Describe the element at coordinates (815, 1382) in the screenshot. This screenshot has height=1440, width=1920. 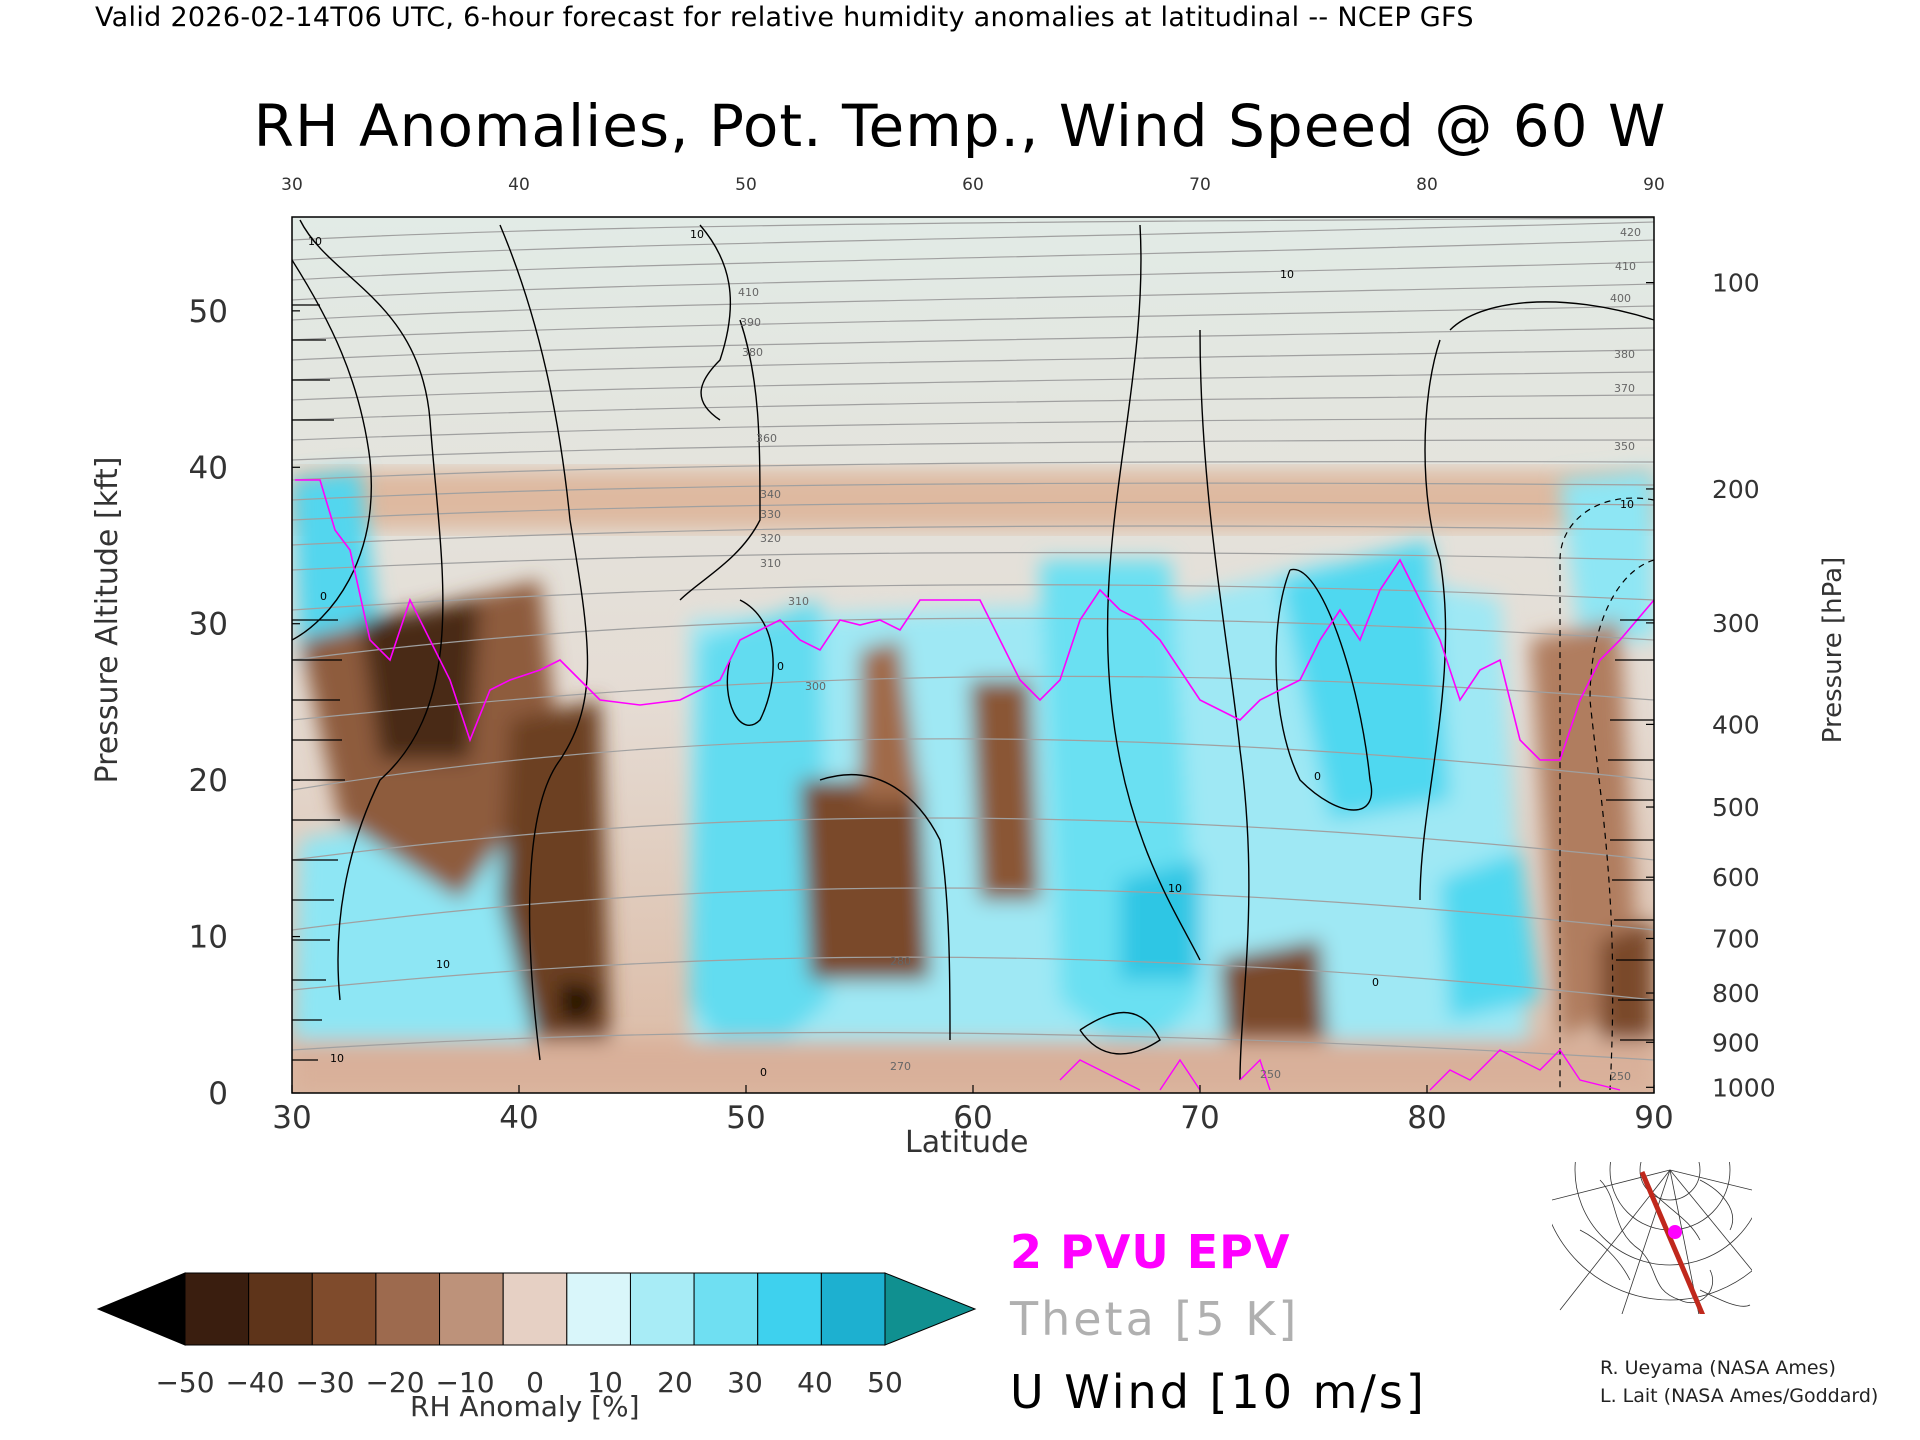
I see `colorbar-tick-label: 40` at that location.